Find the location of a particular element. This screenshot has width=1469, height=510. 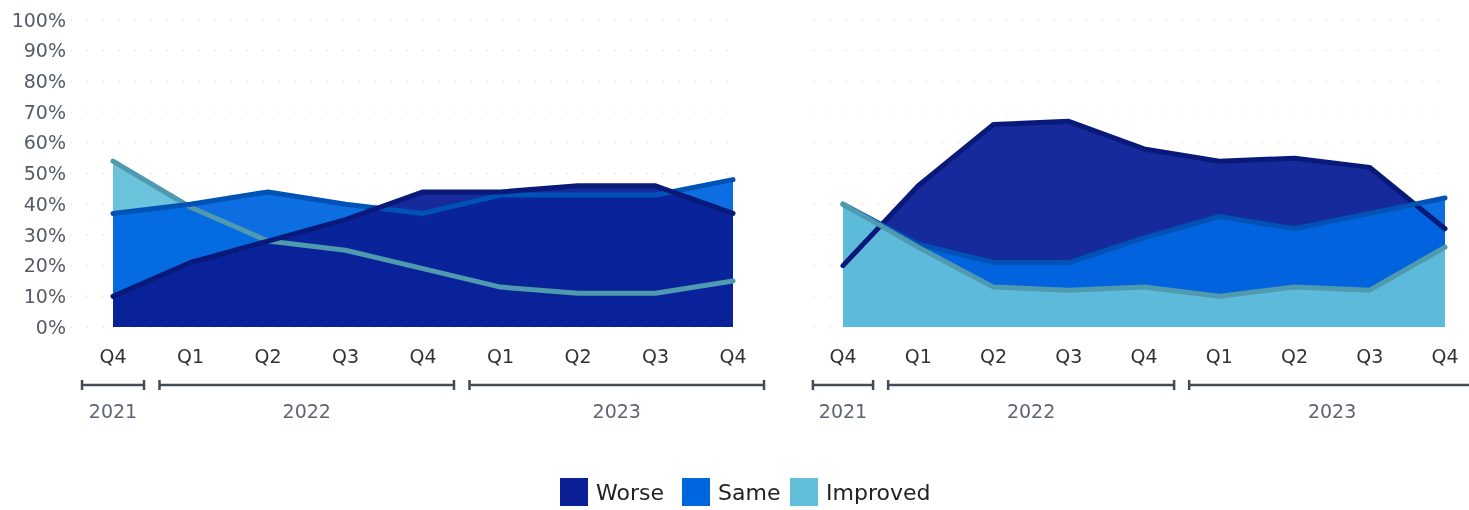

legend-label: Improved is located at coordinates (878, 492).